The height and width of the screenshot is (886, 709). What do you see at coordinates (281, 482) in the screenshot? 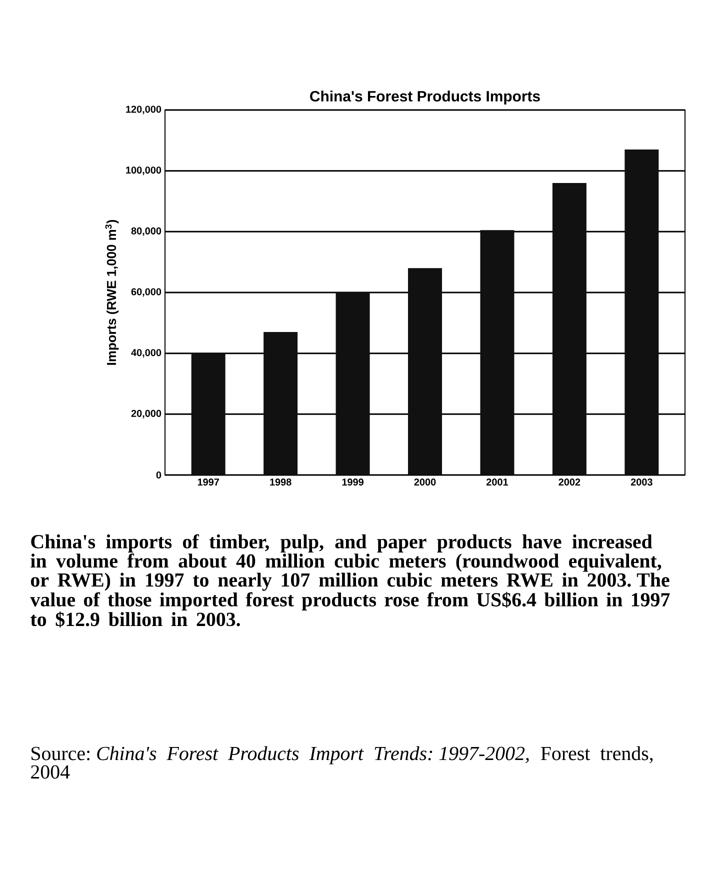
I see `x-tick-label: 1998` at bounding box center [281, 482].